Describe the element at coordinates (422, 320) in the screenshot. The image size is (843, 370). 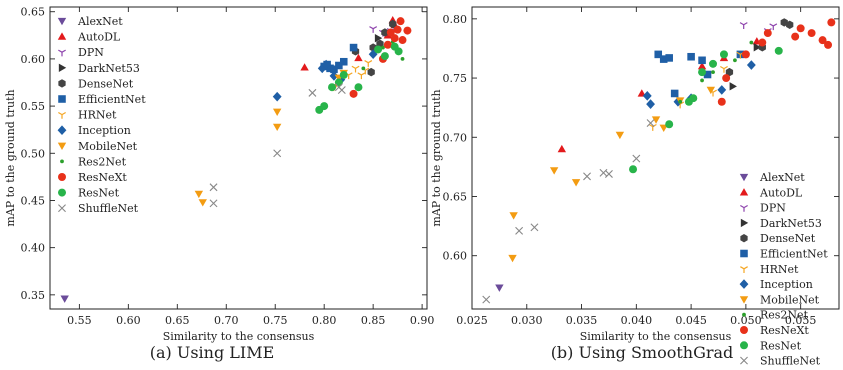
I see `x-tick-label: 0.90` at that location.